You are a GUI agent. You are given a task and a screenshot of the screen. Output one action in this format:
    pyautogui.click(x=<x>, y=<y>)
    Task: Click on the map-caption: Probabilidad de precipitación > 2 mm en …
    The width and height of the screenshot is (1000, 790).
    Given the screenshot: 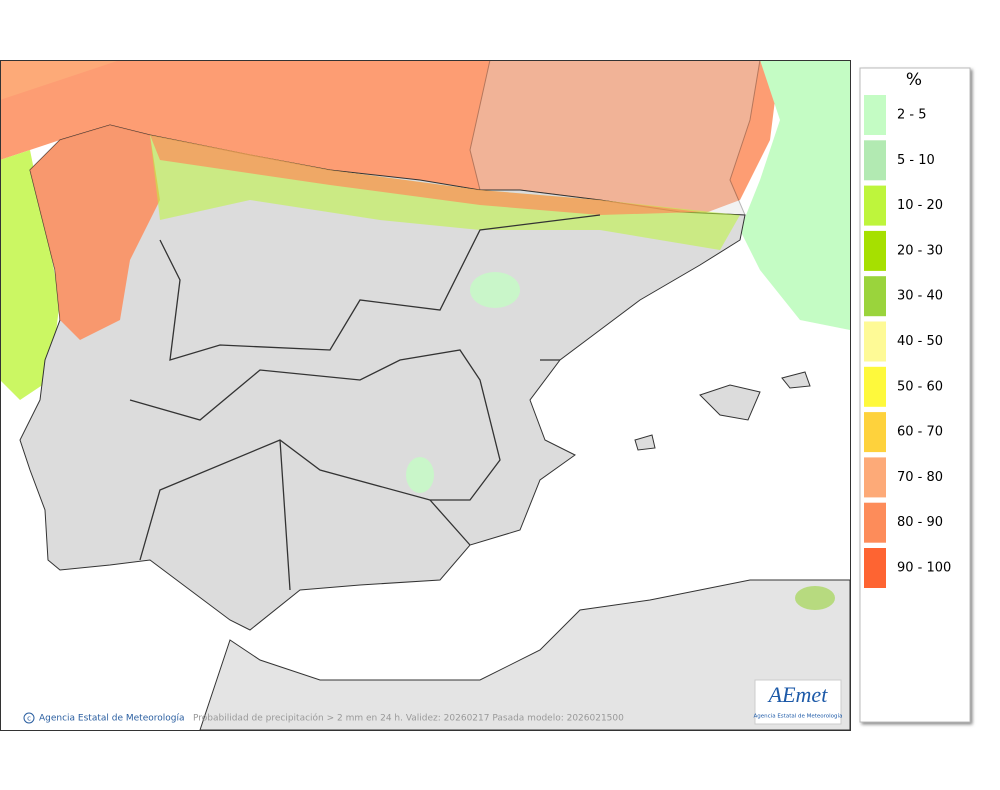 What is the action you would take?
    pyautogui.click(x=408, y=718)
    